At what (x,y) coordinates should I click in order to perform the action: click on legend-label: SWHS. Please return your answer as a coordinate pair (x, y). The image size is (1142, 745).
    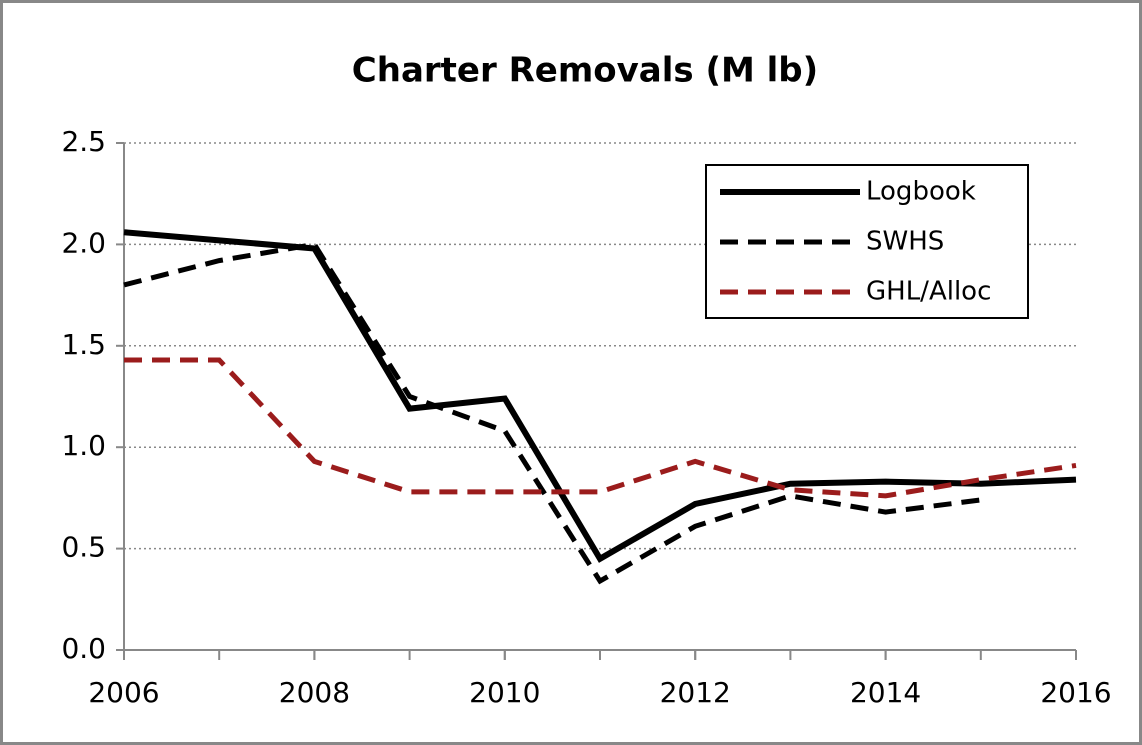
    Looking at the image, I should click on (905, 242).